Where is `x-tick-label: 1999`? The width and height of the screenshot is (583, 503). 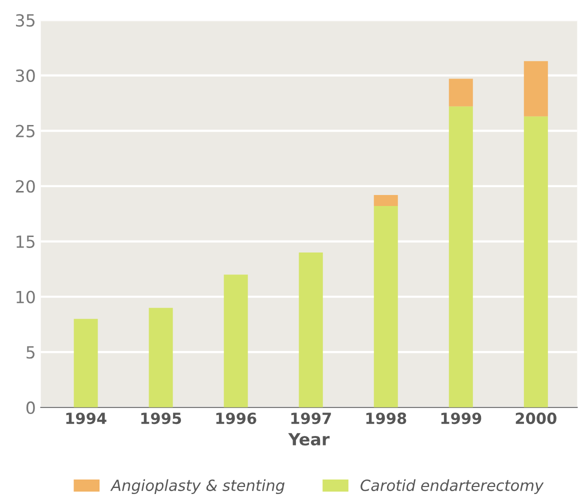 x-tick-label: 1999 is located at coordinates (461, 418).